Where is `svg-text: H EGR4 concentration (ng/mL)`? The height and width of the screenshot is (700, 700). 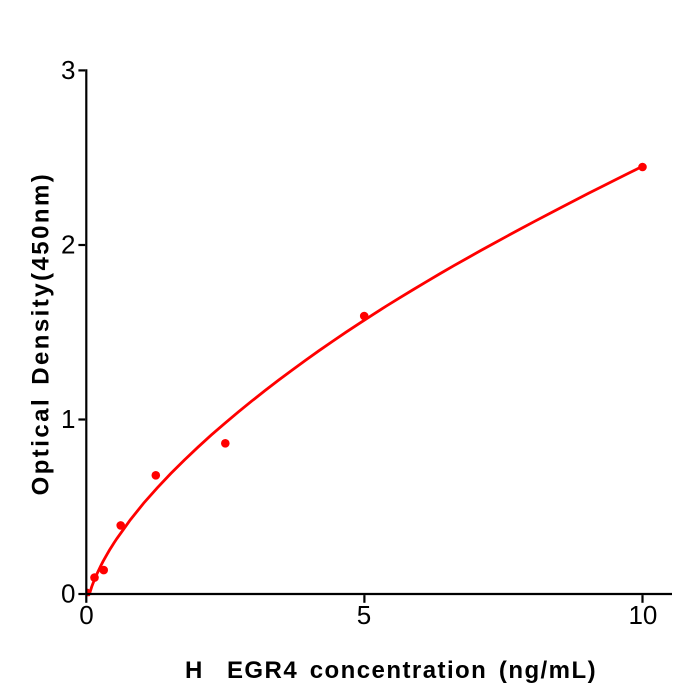 svg-text: H EGR4 concentration (ng/mL) is located at coordinates (391, 670).